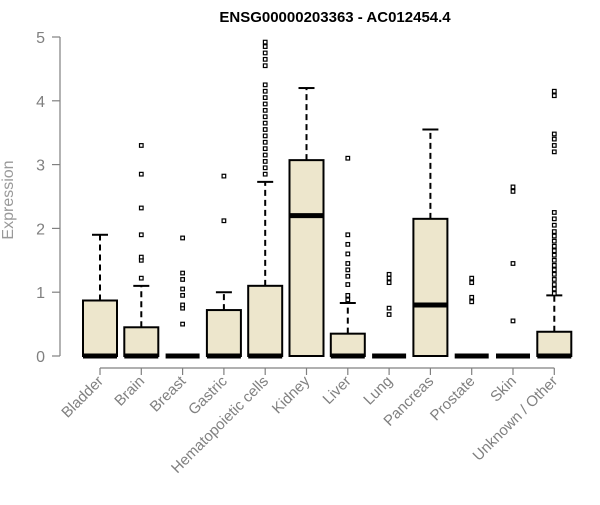 This screenshot has width=600, height=505. Describe the element at coordinates (265, 199) in the screenshot. I see `box-hematopoietic-cells` at that location.